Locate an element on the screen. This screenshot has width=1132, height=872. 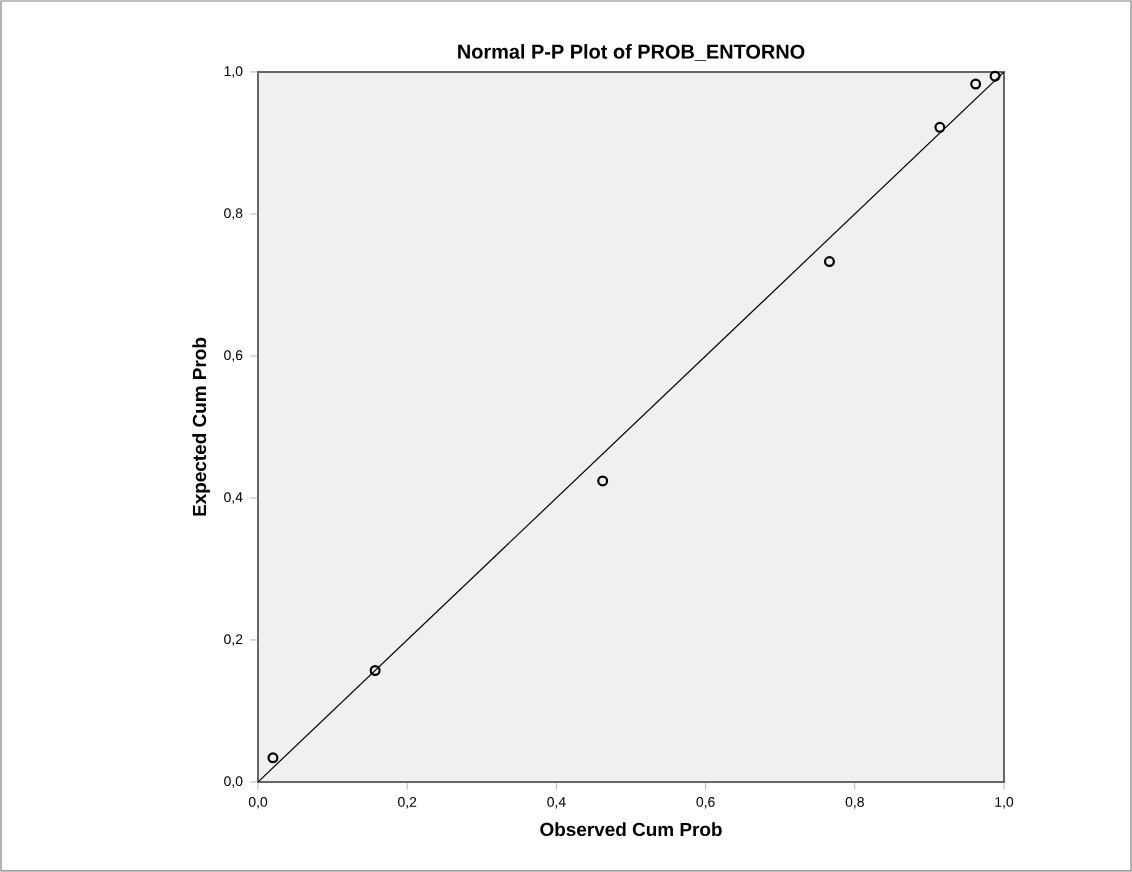
x-axis-title: Observed Cum Prob is located at coordinates (631, 829).